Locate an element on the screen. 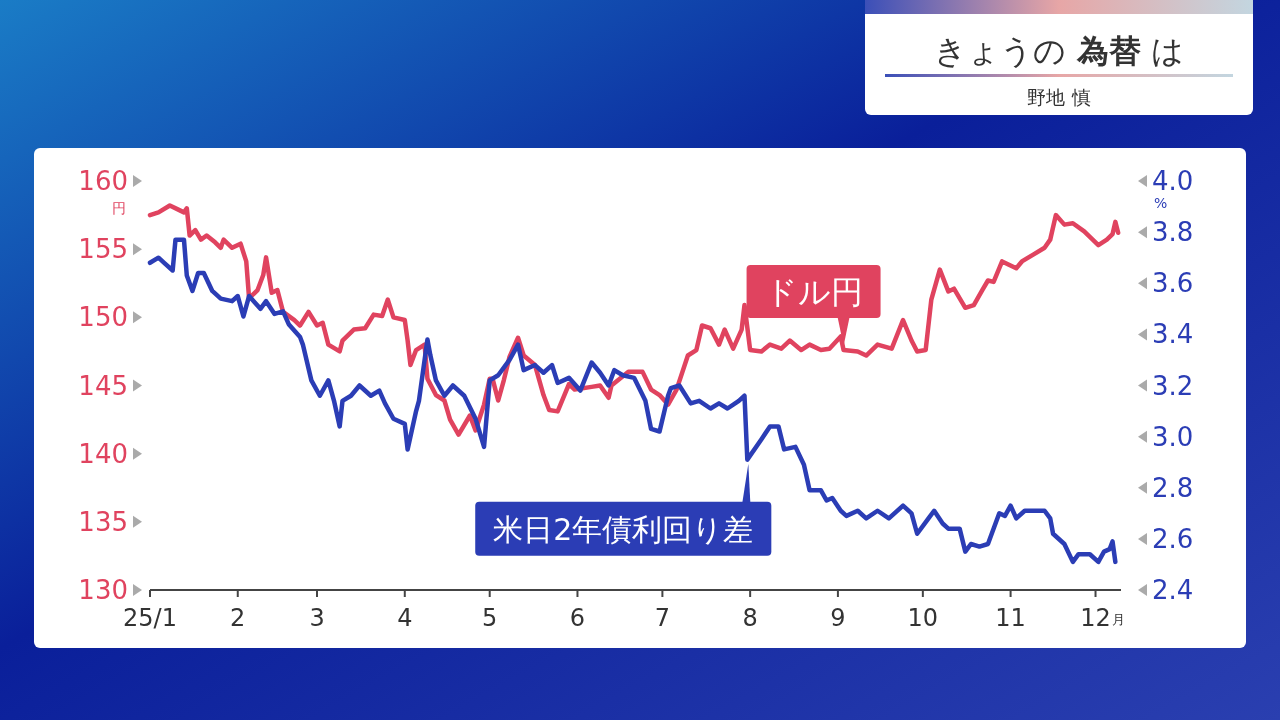  y-axis-title: 円 is located at coordinates (119, 208).